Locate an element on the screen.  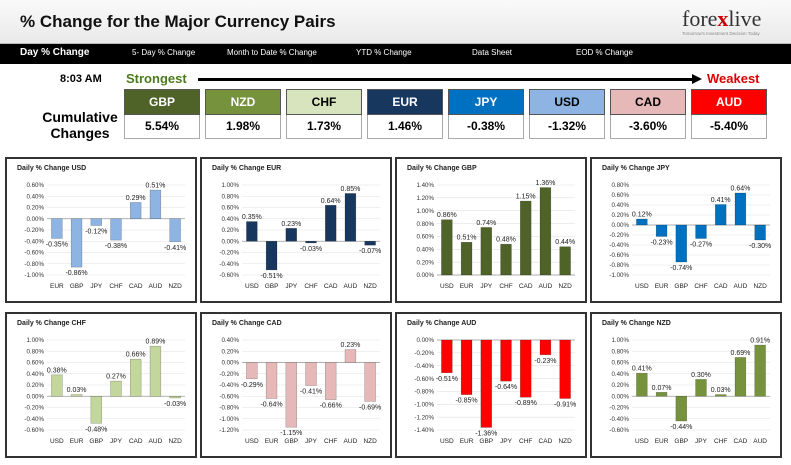
chart-title: Daily % Change AUD is located at coordinates (442, 323).